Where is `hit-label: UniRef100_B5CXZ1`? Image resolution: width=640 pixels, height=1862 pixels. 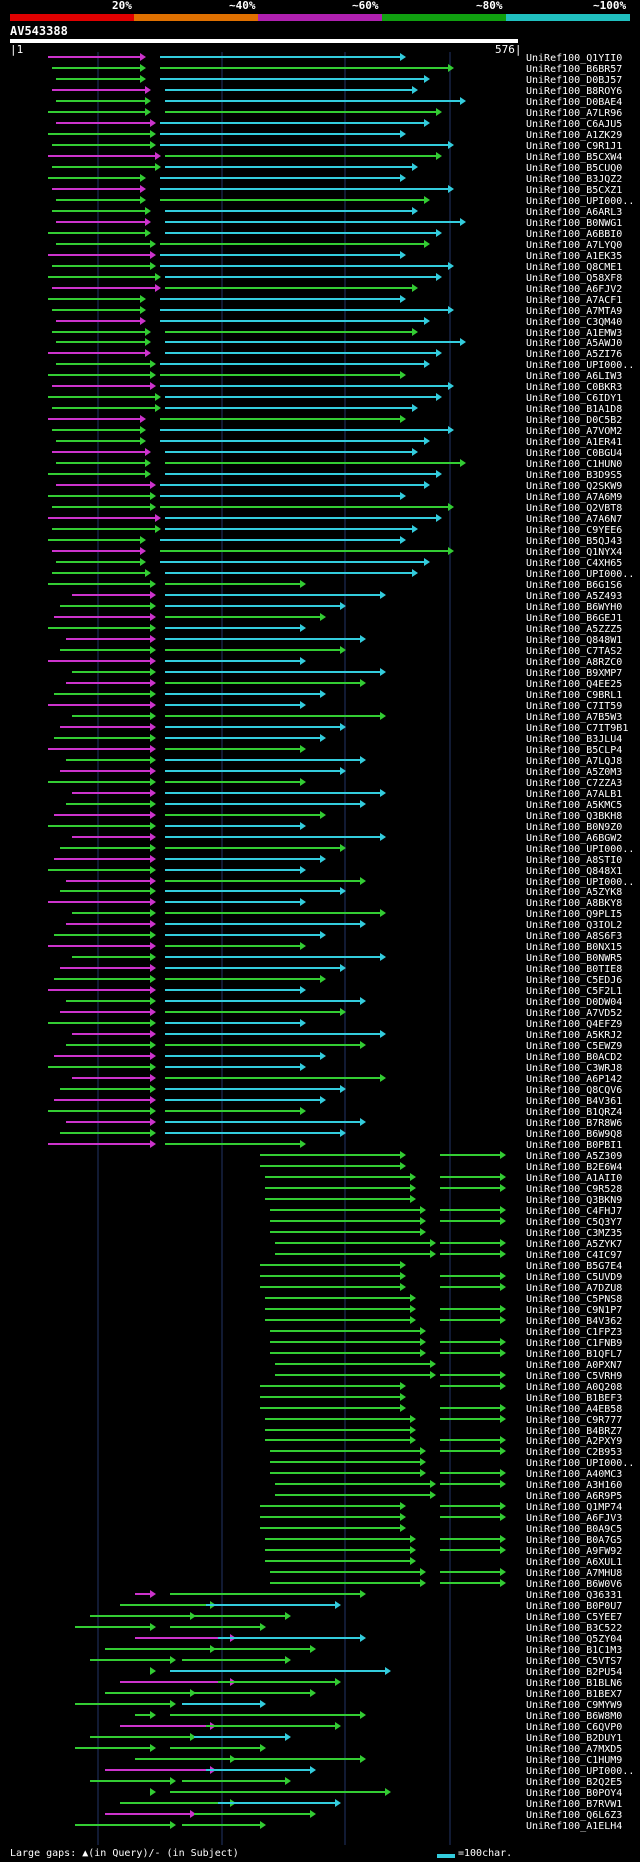
hit-label: UniRef100_B5CXZ1 is located at coordinates (574, 190).